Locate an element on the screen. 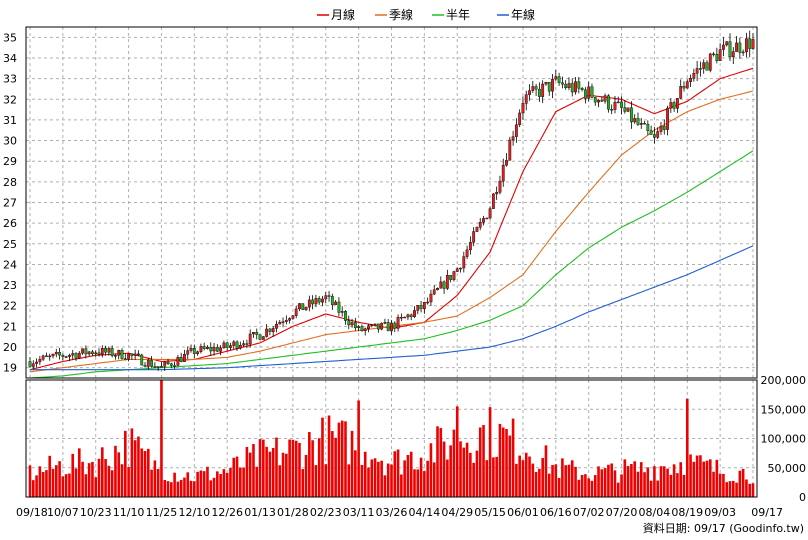 Image resolution: width=808 pixels, height=540 pixels. price-tick-label: 26 is located at coordinates (10, 223).